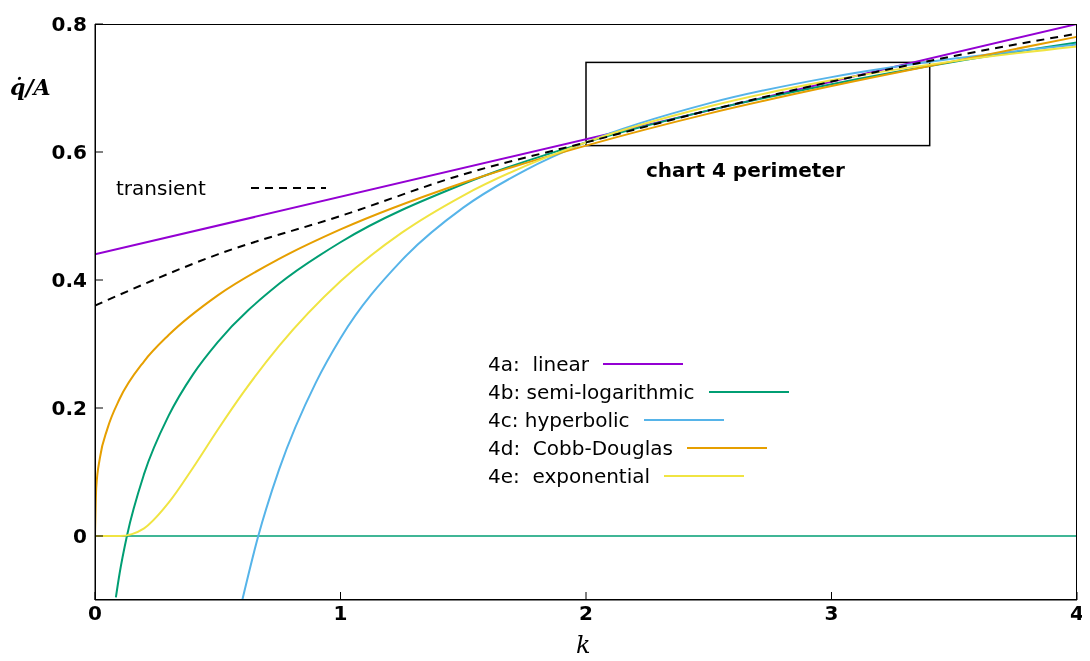 This screenshot has width=1090, height=661. What do you see at coordinates (586, 613) in the screenshot?
I see `x-tick-label: 2` at bounding box center [586, 613].